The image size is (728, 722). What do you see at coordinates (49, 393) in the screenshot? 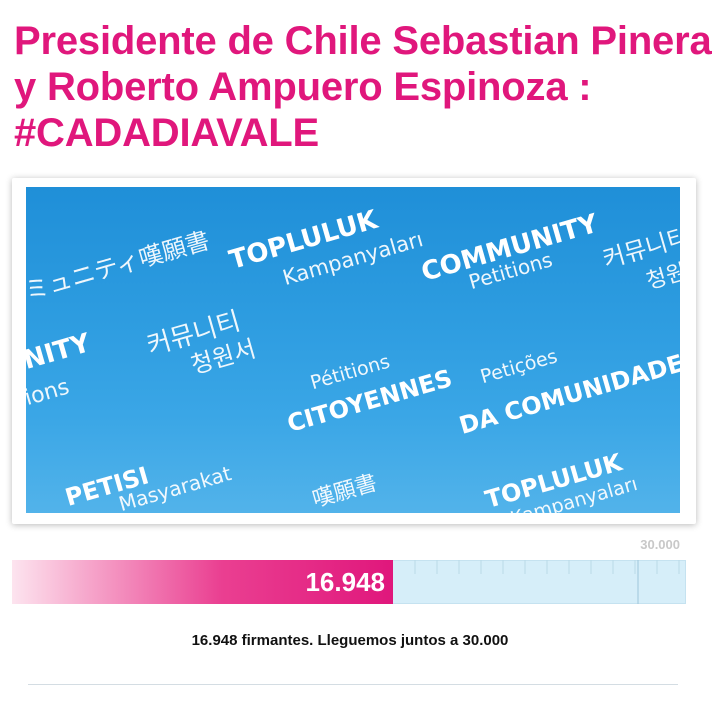
I see `banner-word: ions` at bounding box center [49, 393].